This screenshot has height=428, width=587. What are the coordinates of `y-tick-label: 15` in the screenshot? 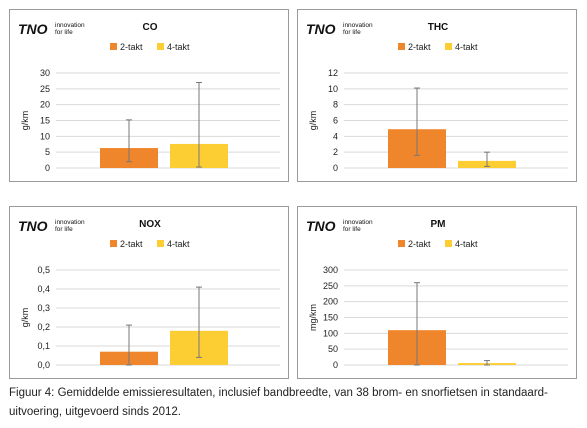 It's located at (45, 121).